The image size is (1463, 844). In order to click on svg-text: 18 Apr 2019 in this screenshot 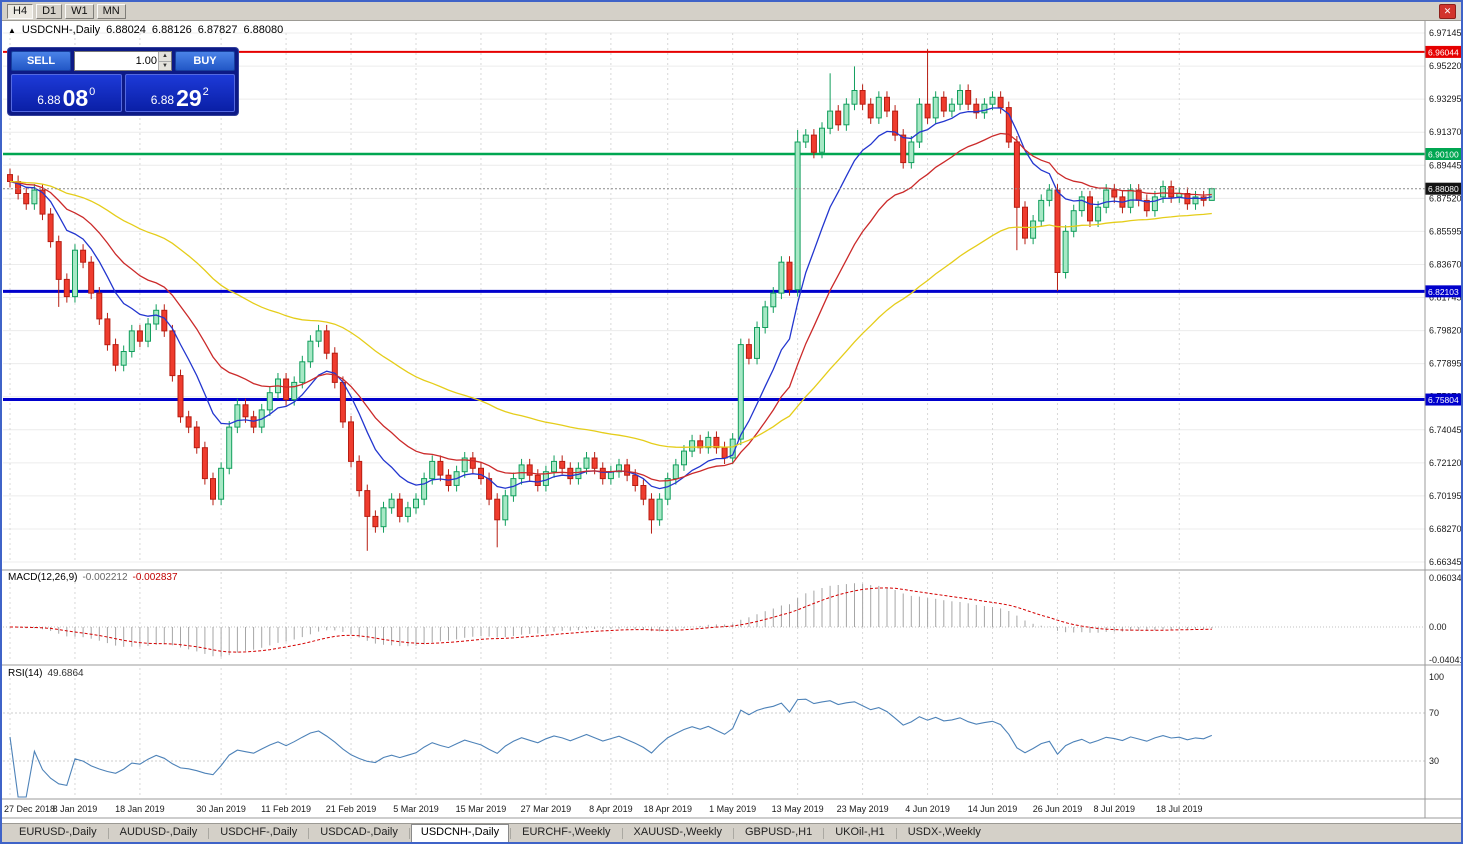, I will do `click(667, 809)`.